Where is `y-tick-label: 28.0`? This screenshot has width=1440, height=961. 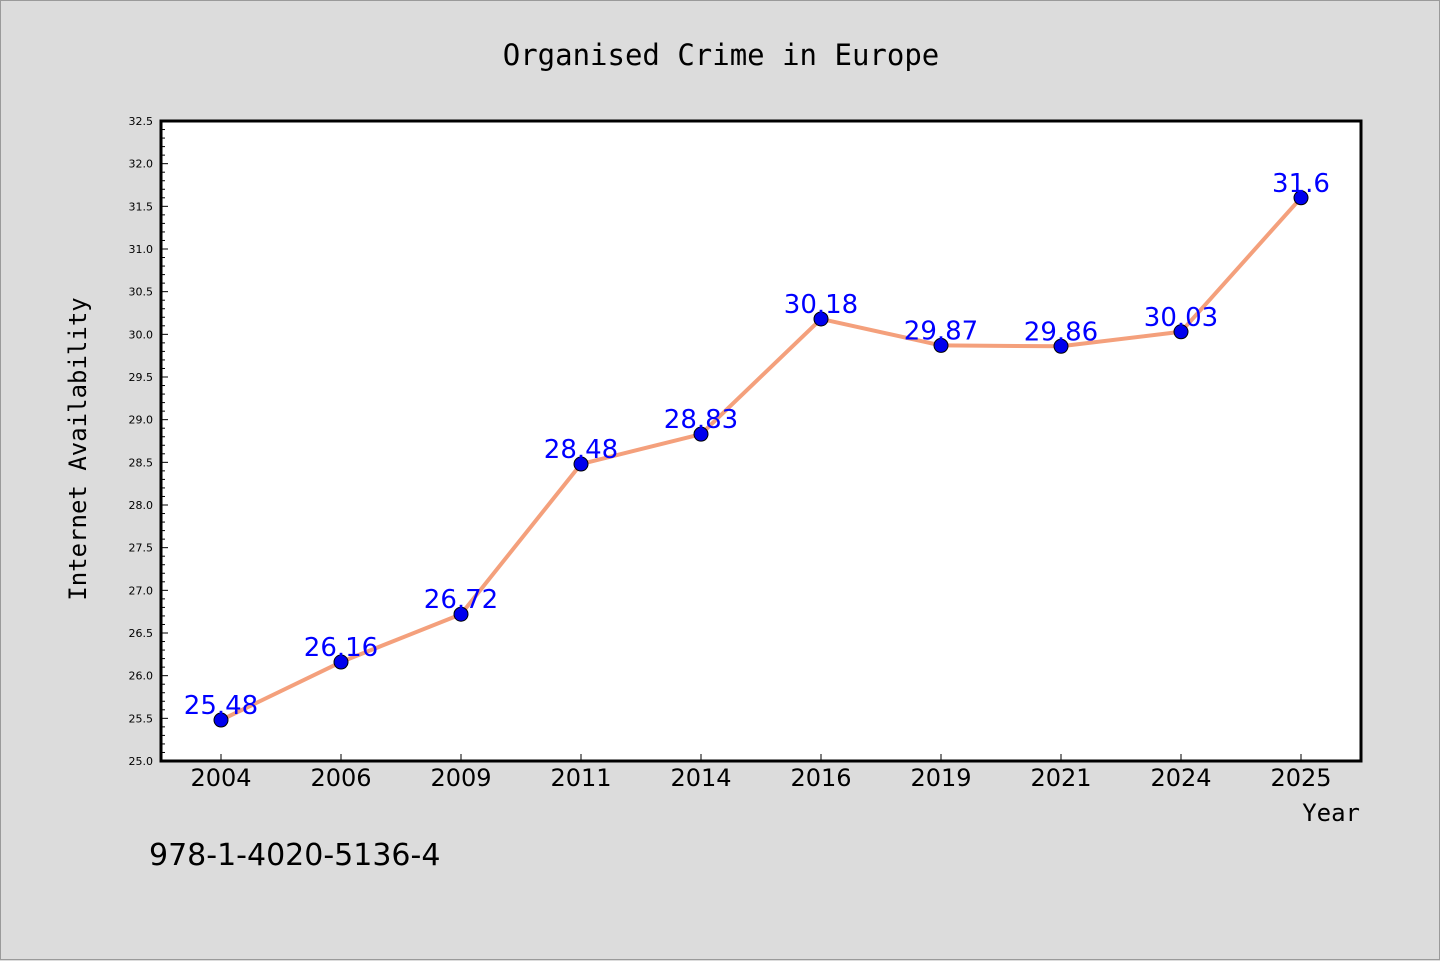 y-tick-label: 28.0 is located at coordinates (141, 505).